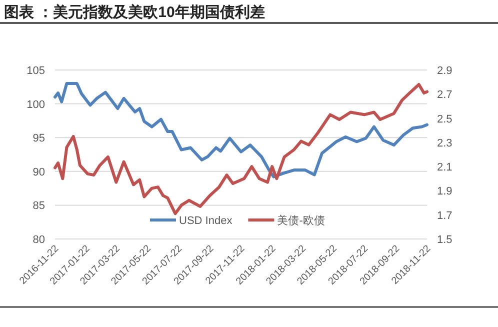 The image size is (498, 327). What do you see at coordinates (38, 206) in the screenshot?
I see `y-tick-label: 85` at bounding box center [38, 206].